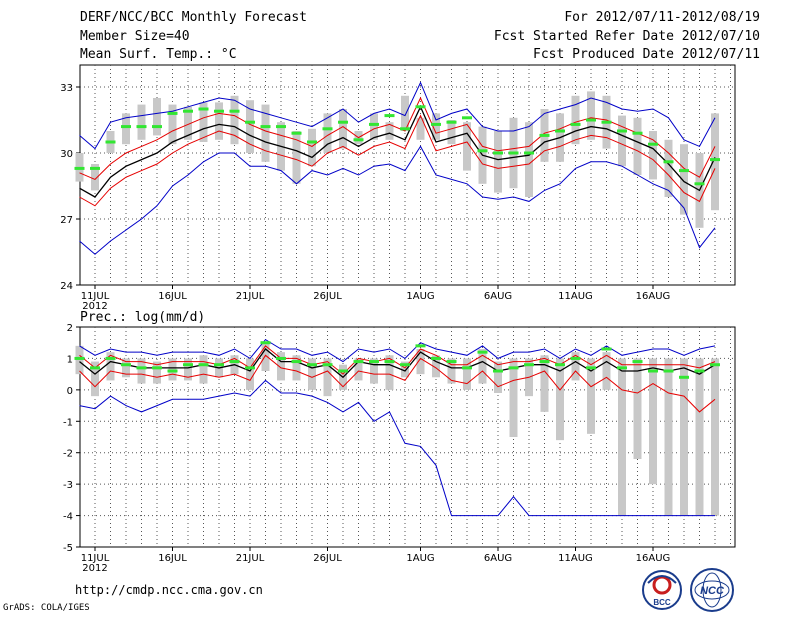  What do you see at coordinates (662, 590) in the screenshot?
I see `bcc-logo: BCC` at bounding box center [662, 590].